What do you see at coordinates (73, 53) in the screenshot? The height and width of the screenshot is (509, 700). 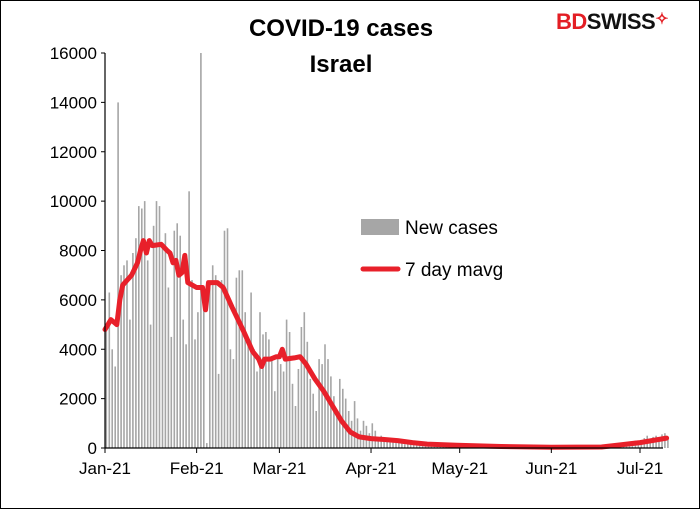 I see `y-tick-label: 16000` at bounding box center [73, 53].